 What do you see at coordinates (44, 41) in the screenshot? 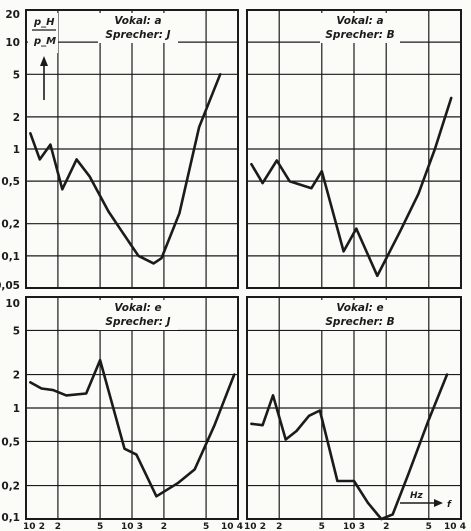
I see `y-label-denominator: p_M` at bounding box center [44, 41].